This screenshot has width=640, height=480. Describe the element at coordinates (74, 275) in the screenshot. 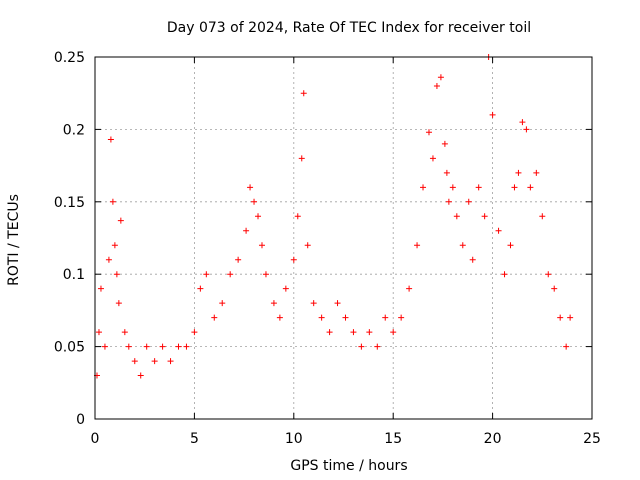

I see `y-tick-label: 0.1` at that location.